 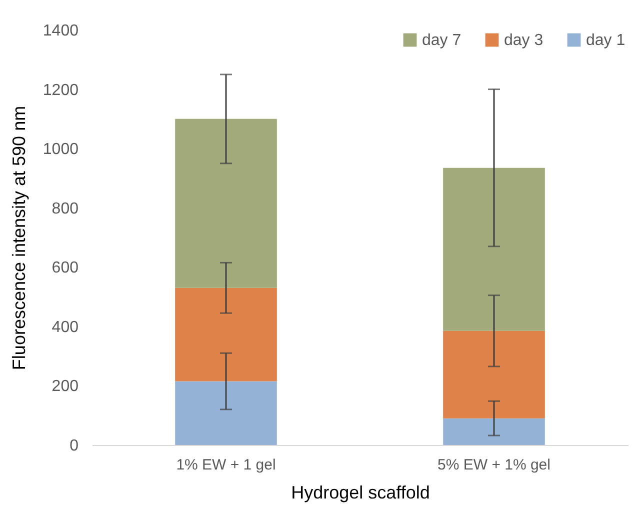 I want to click on legend-label: day 1, so click(x=606, y=40).